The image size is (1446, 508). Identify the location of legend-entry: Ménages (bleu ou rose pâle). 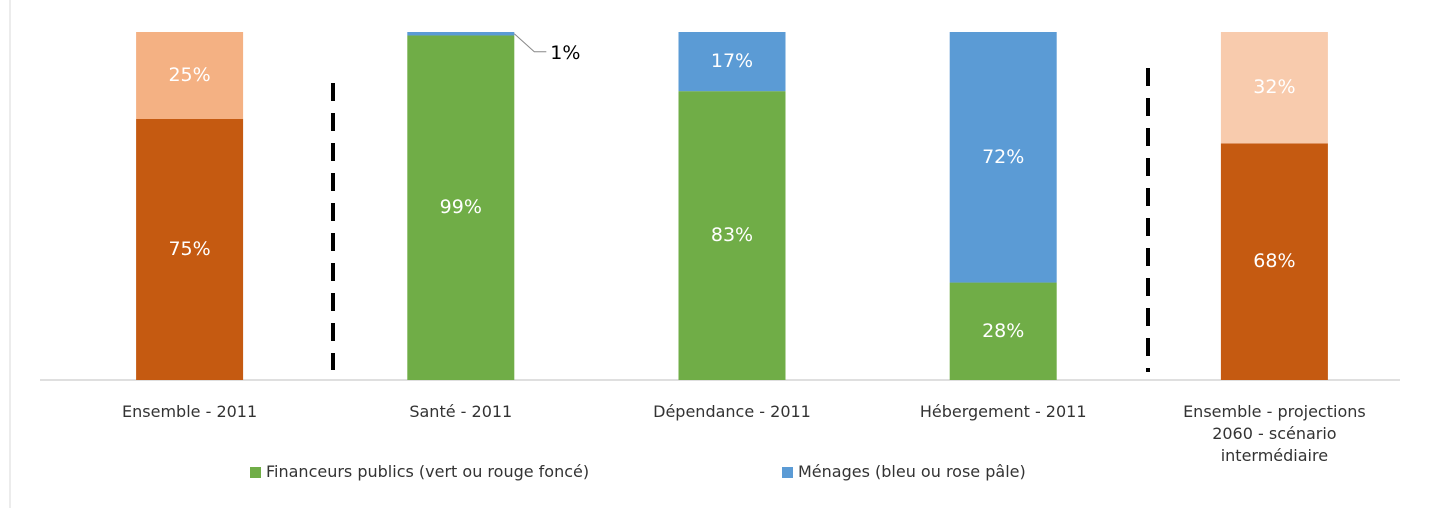
(904, 472).